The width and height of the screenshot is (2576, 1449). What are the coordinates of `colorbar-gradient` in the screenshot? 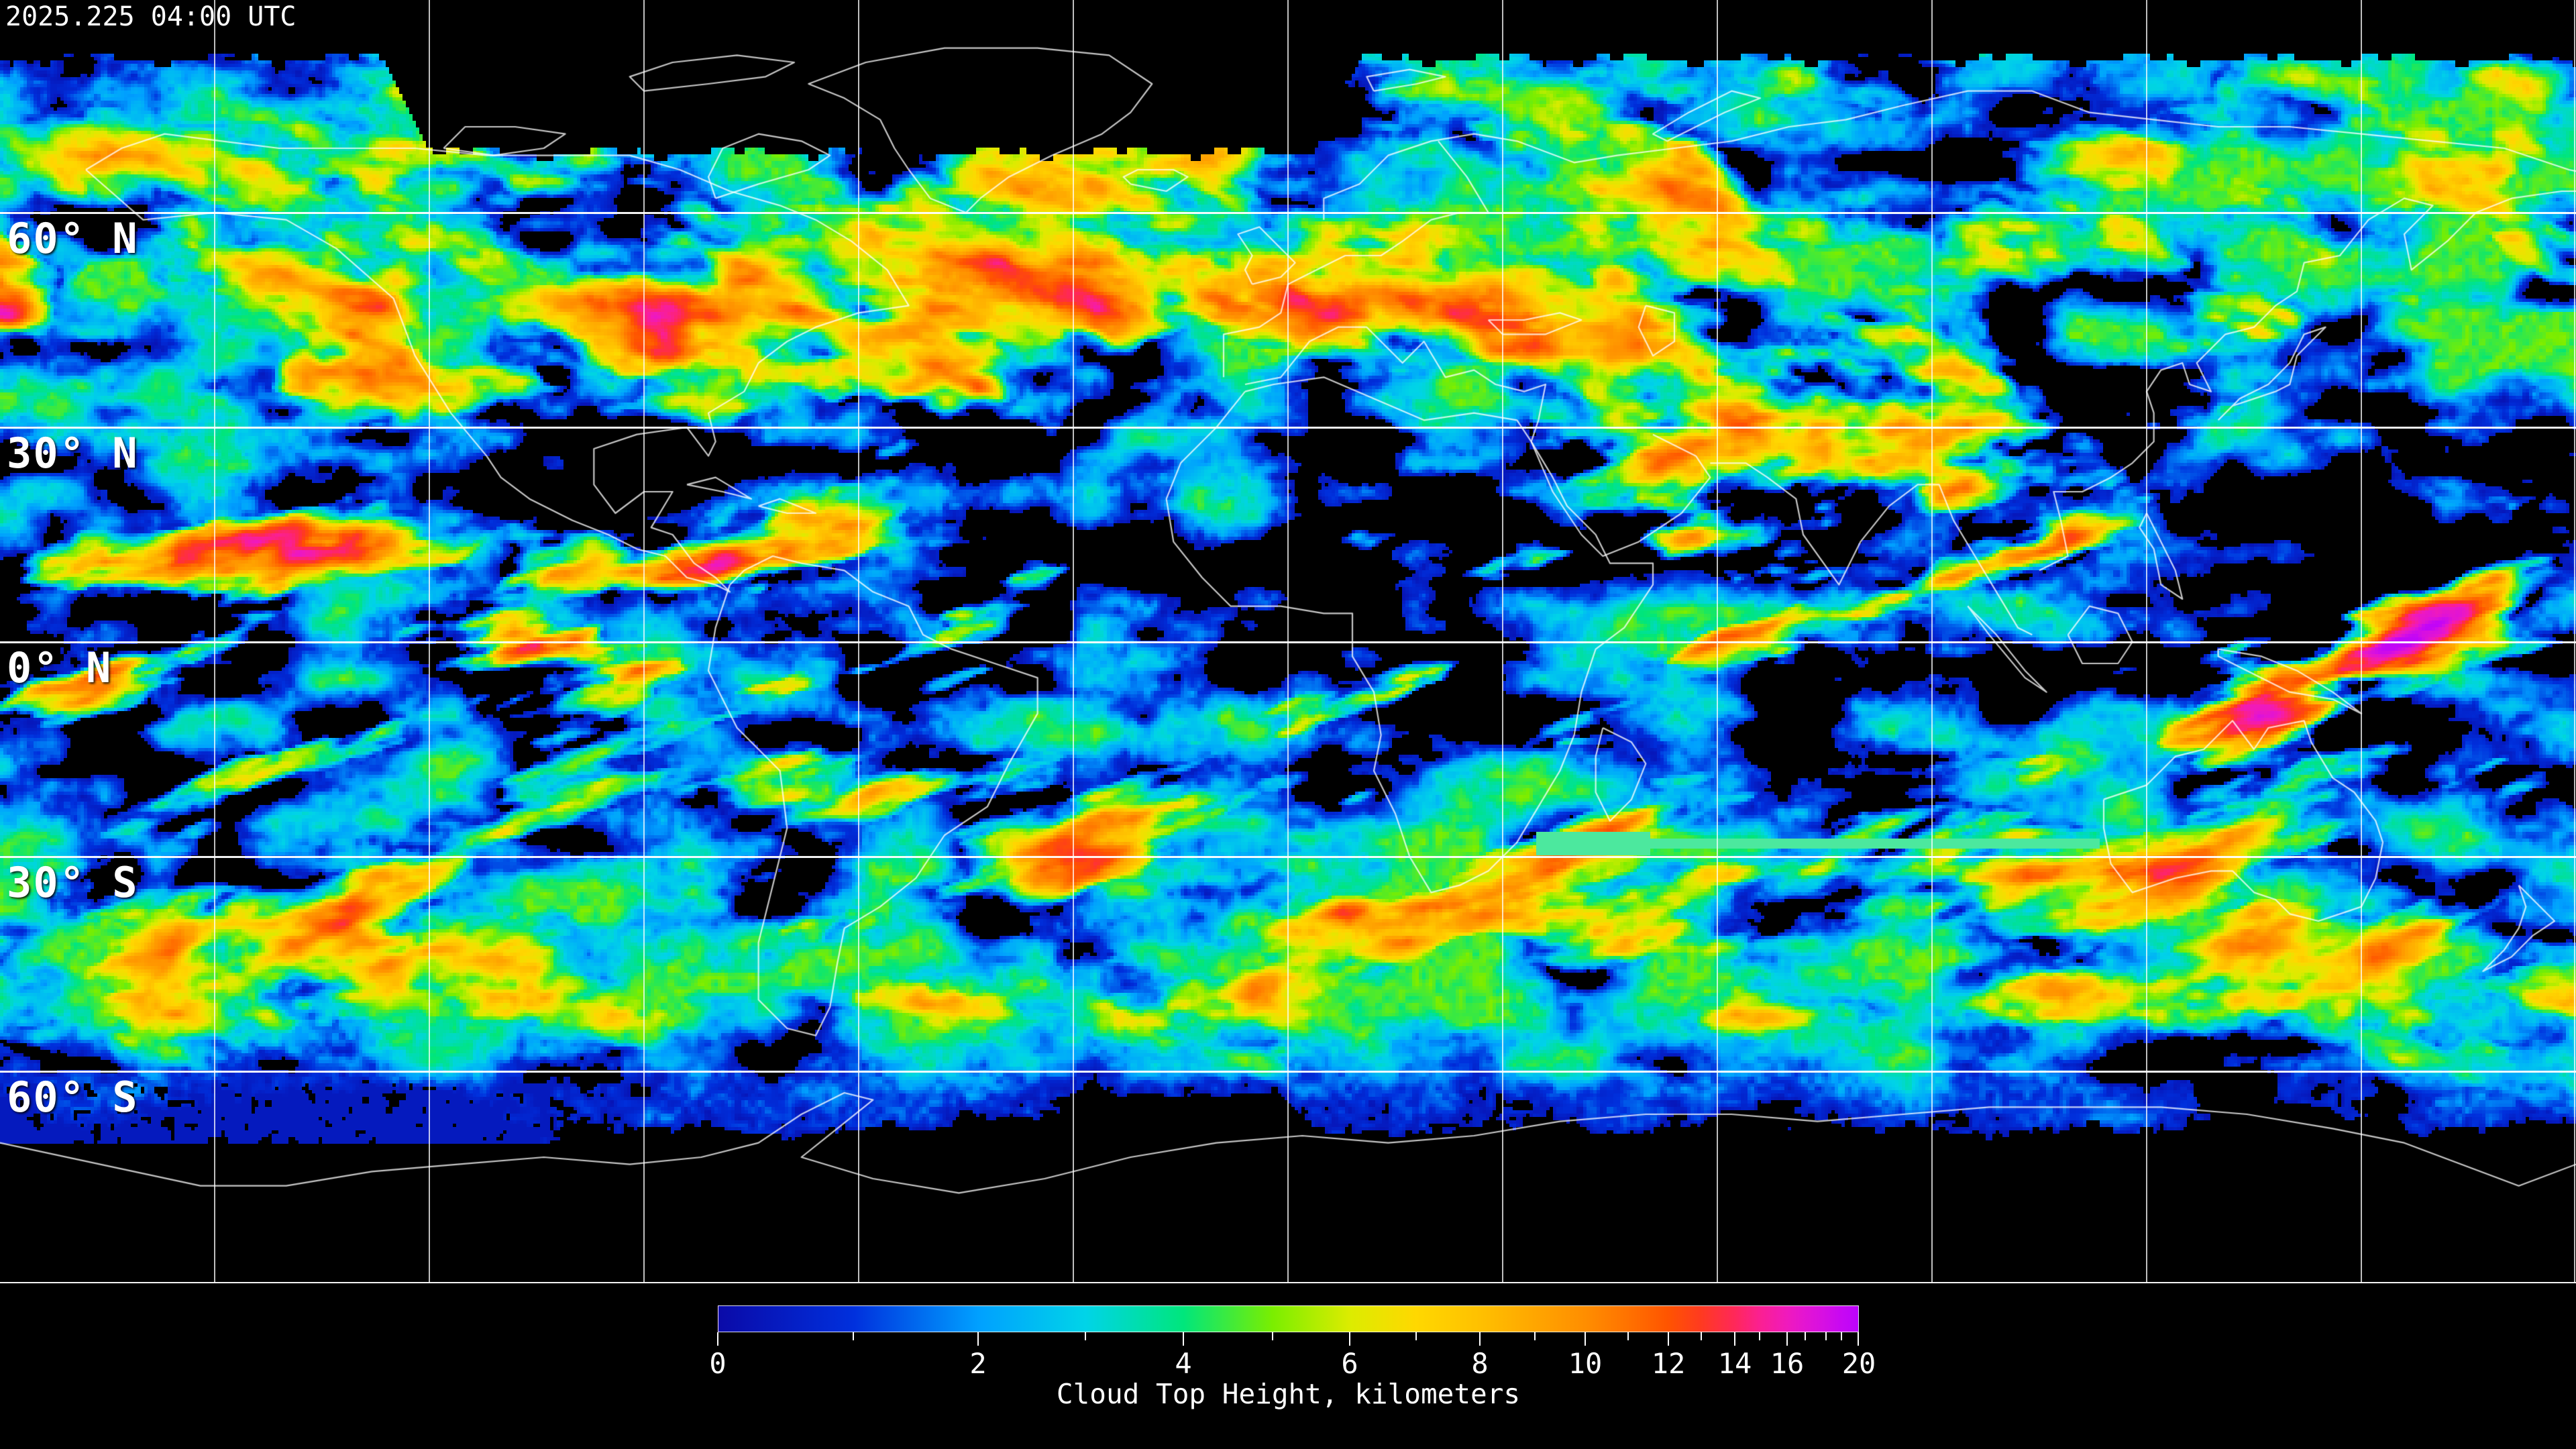 It's located at (1288, 1318).